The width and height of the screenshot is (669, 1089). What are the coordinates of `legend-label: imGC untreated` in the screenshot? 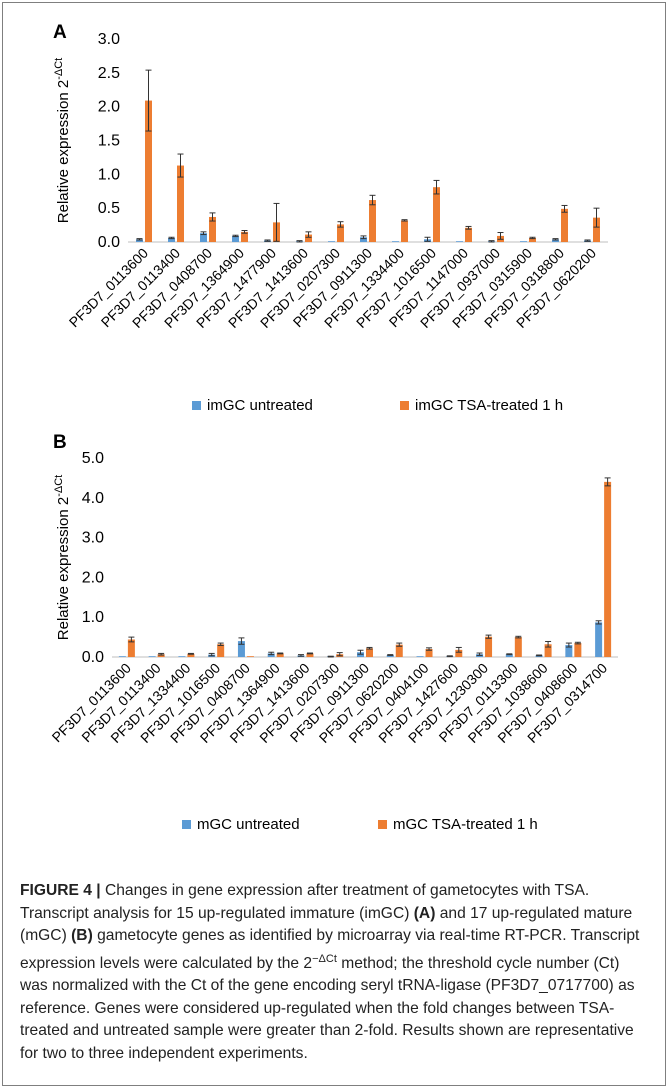 It's located at (260, 405).